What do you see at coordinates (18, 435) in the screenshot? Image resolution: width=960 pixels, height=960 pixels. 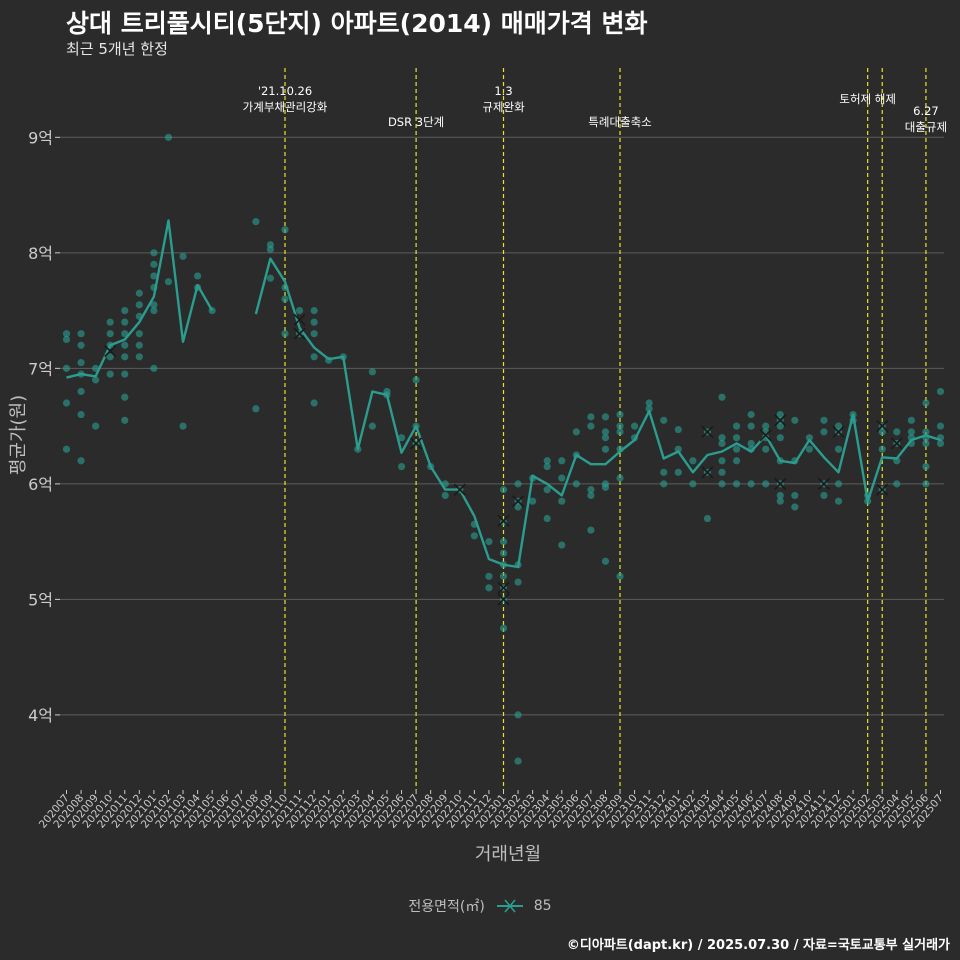 I see `y-axis-label: 평균가(원)` at bounding box center [18, 435].